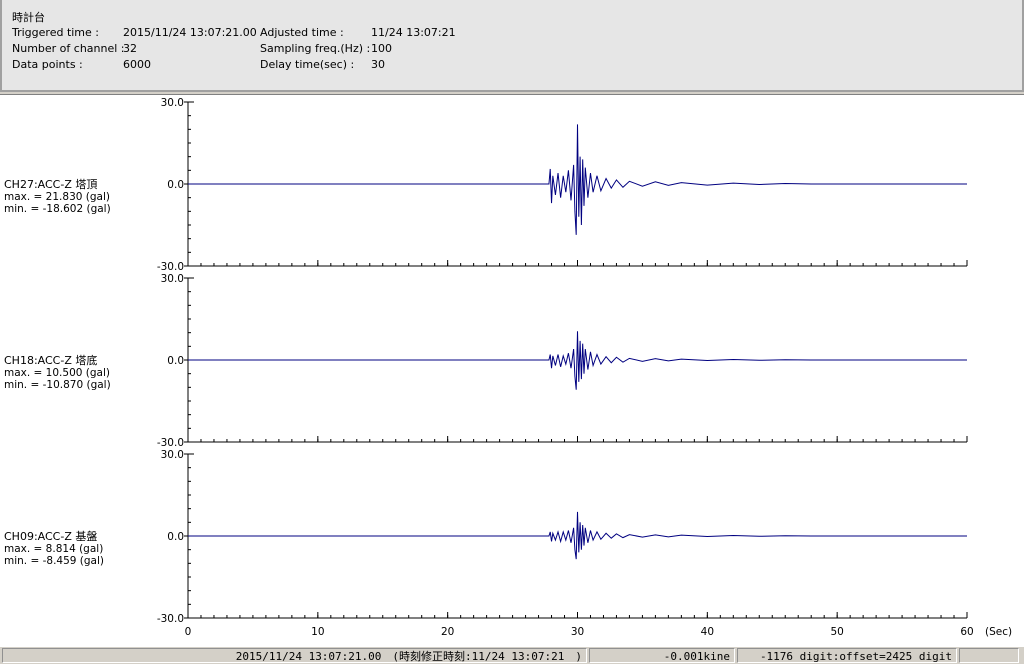 The height and width of the screenshot is (664, 1024). Describe the element at coordinates (190, 32) in the screenshot. I see `field-value: 2015/11/24 13:07:21.00` at that location.